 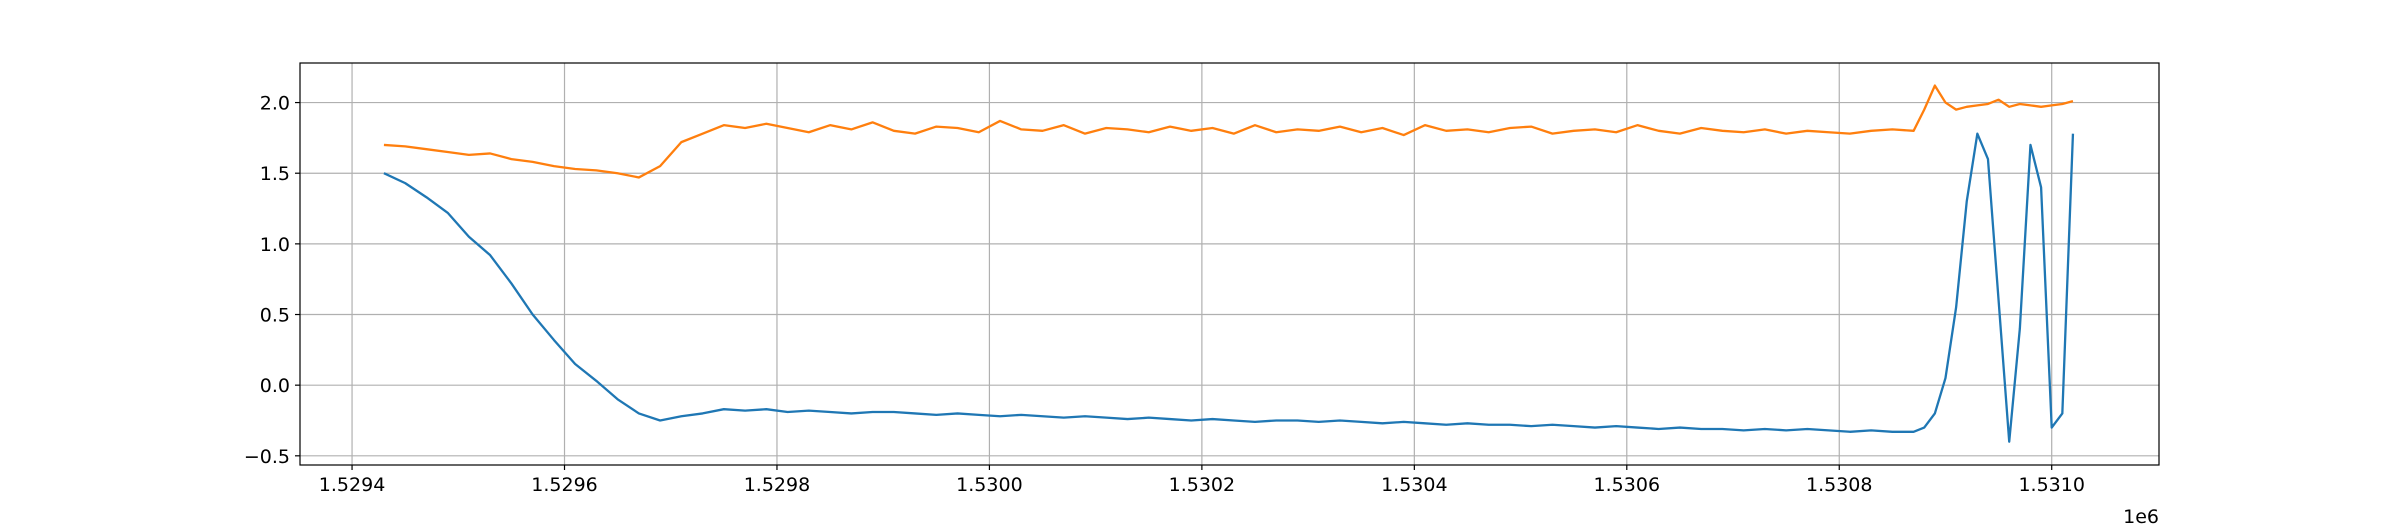 I want to click on line-series, so click(x=1228, y=131).